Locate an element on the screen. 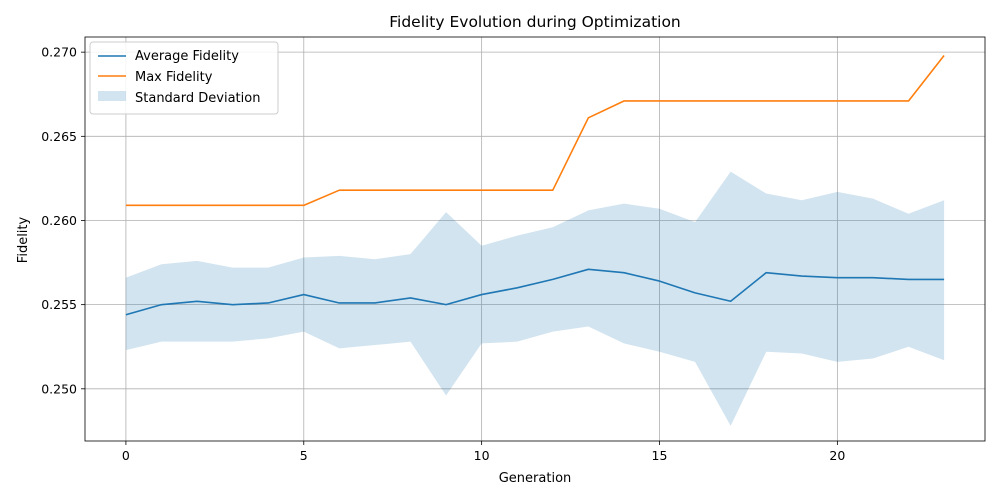 The height and width of the screenshot is (504, 1000). y-tick-label: 0.270 is located at coordinates (59, 52).